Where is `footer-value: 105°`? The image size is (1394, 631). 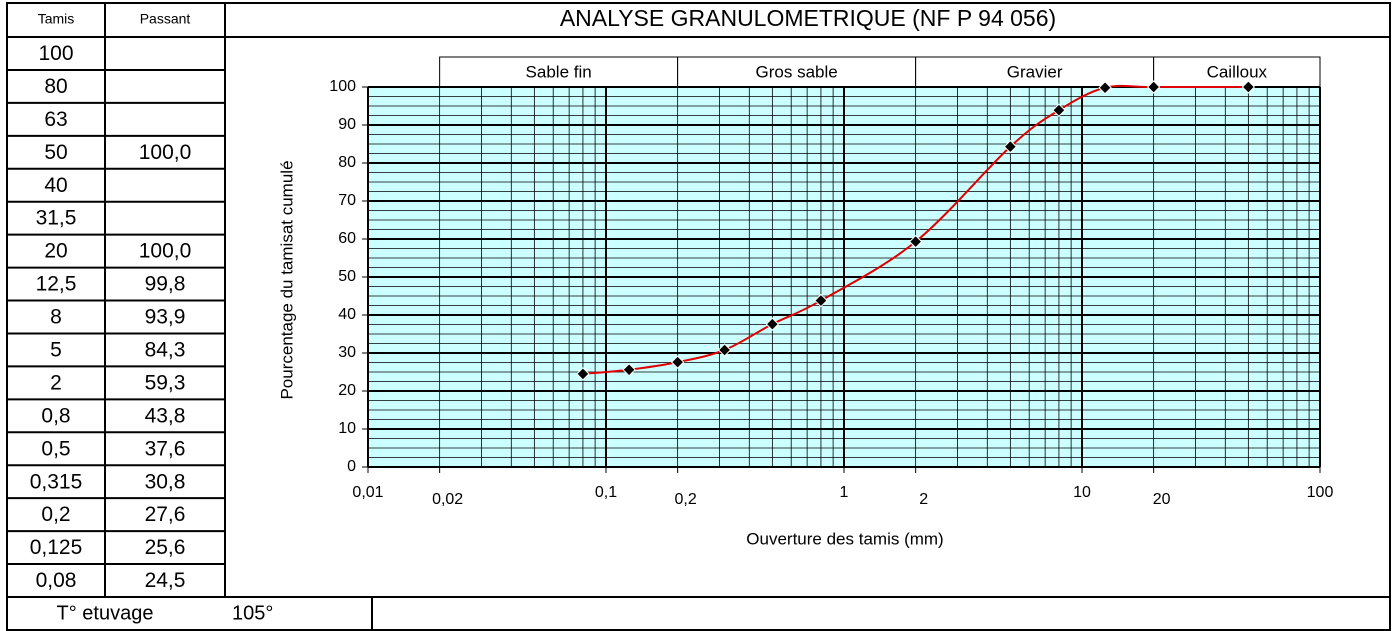
footer-value: 105° is located at coordinates (252, 613).